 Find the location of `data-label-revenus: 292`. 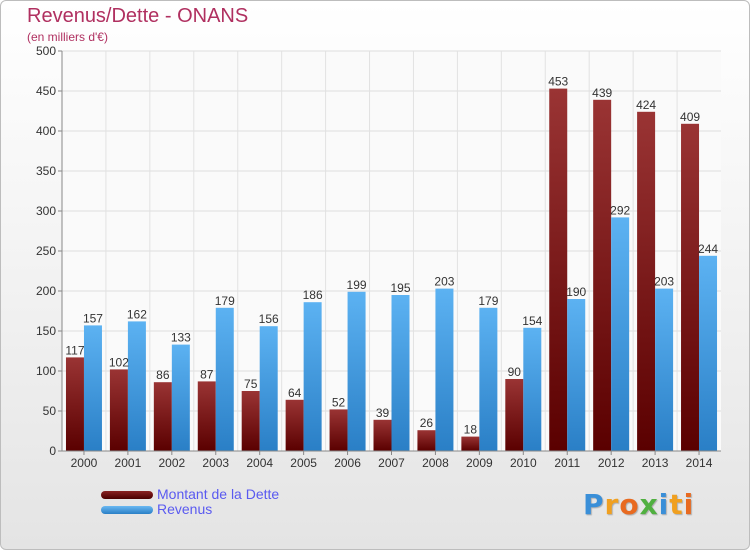

data-label-revenus: 292 is located at coordinates (620, 210).